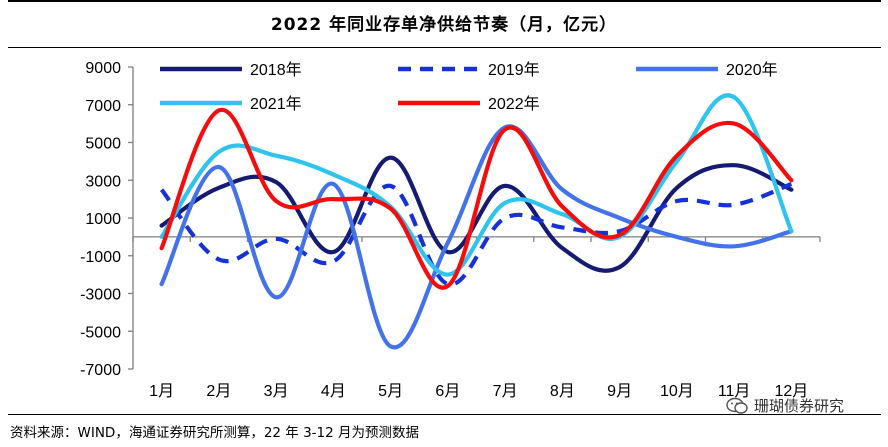 The height and width of the screenshot is (447, 888). Describe the element at coordinates (791, 391) in the screenshot. I see `x-tick-label: 12月` at that location.